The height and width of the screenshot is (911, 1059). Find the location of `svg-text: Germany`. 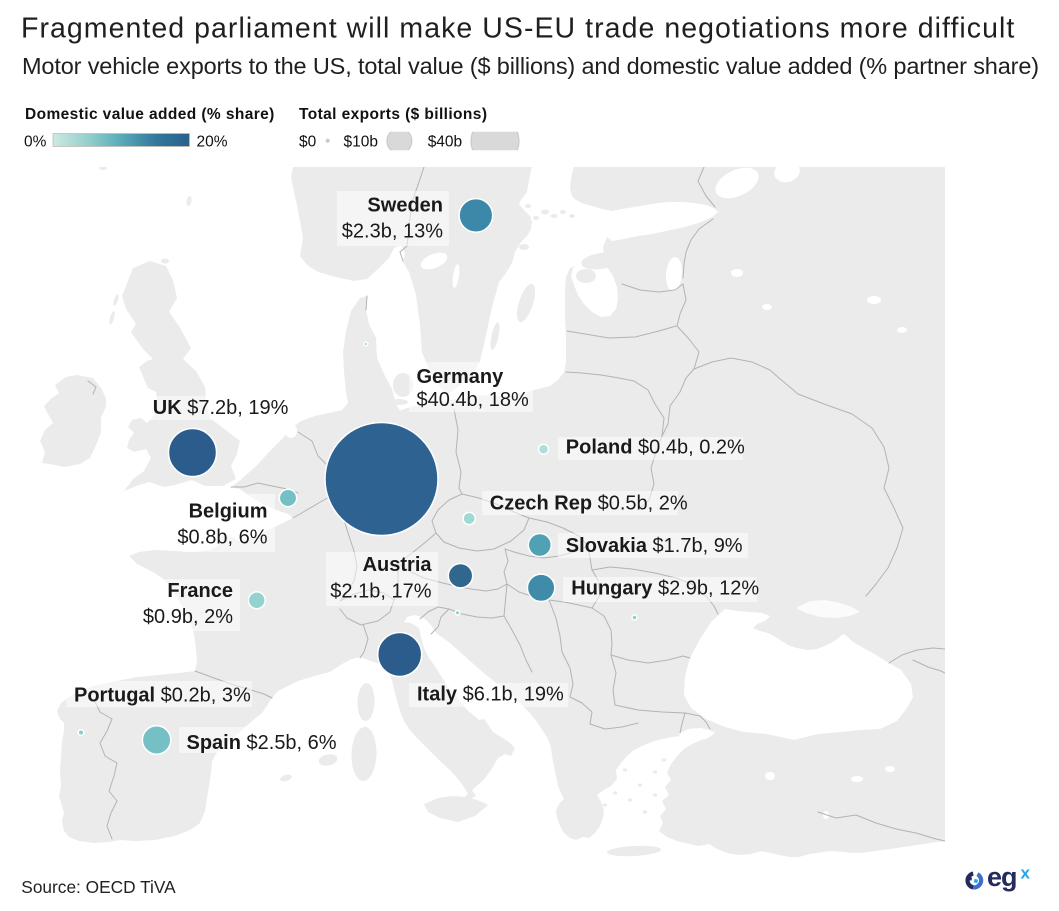

svg-text: Germany is located at coordinates (461, 377).